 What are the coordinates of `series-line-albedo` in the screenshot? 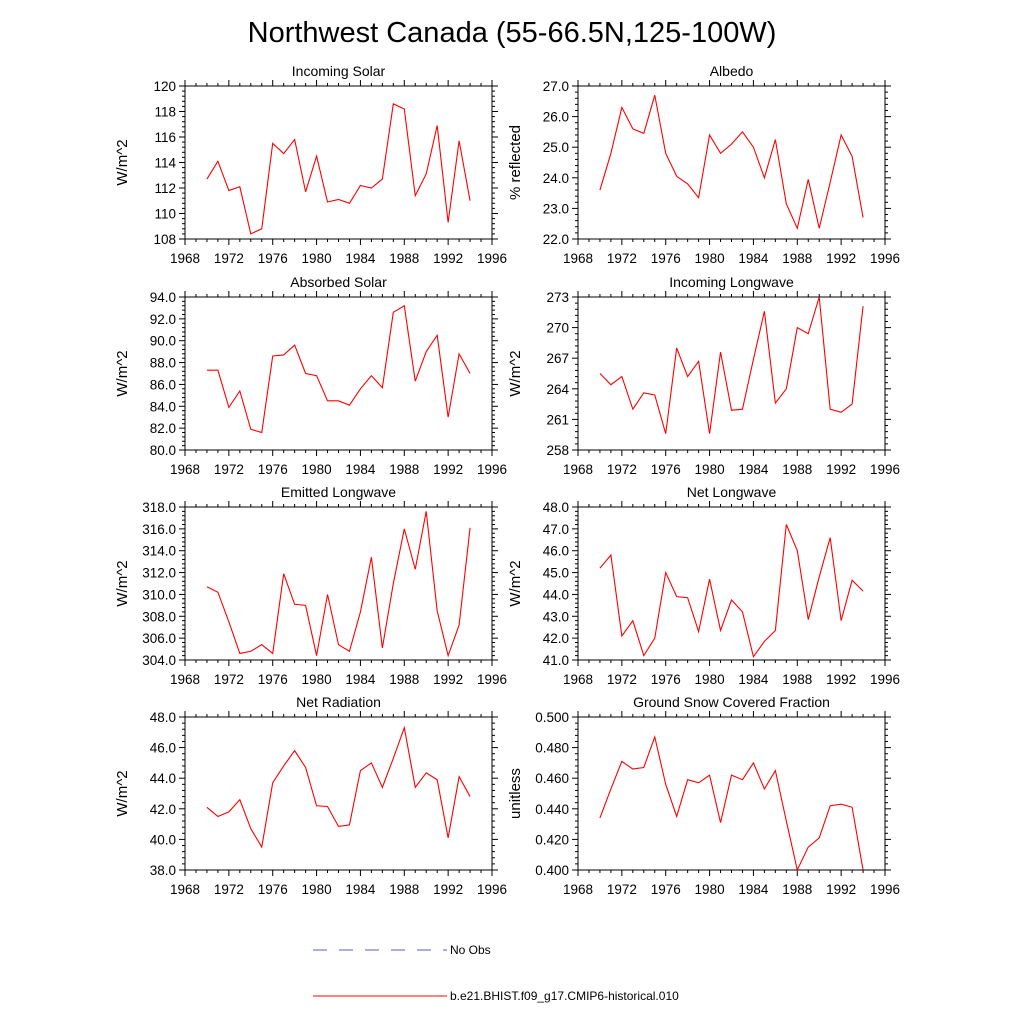 It's located at (731, 163).